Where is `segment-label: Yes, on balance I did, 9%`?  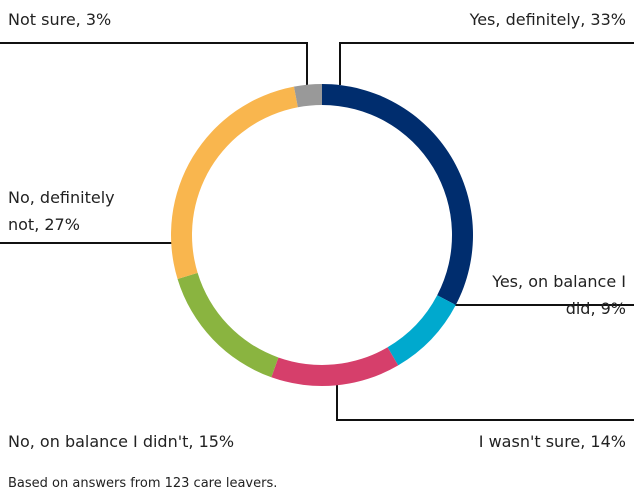
segment-label: Yes, on balance I did, 9% is located at coordinates (559, 295).